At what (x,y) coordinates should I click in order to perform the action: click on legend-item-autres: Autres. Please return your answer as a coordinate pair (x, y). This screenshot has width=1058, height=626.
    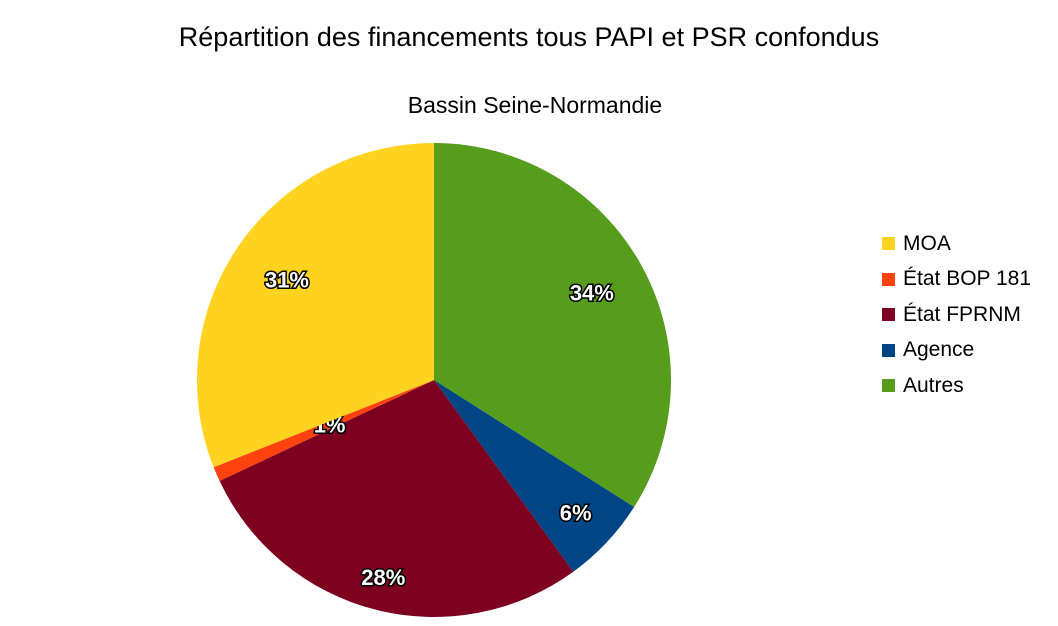
    Looking at the image, I should click on (956, 386).